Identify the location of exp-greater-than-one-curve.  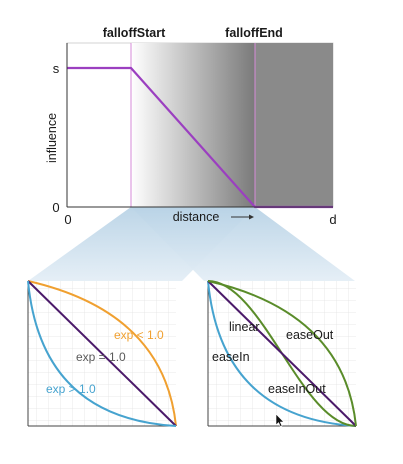
(102, 353).